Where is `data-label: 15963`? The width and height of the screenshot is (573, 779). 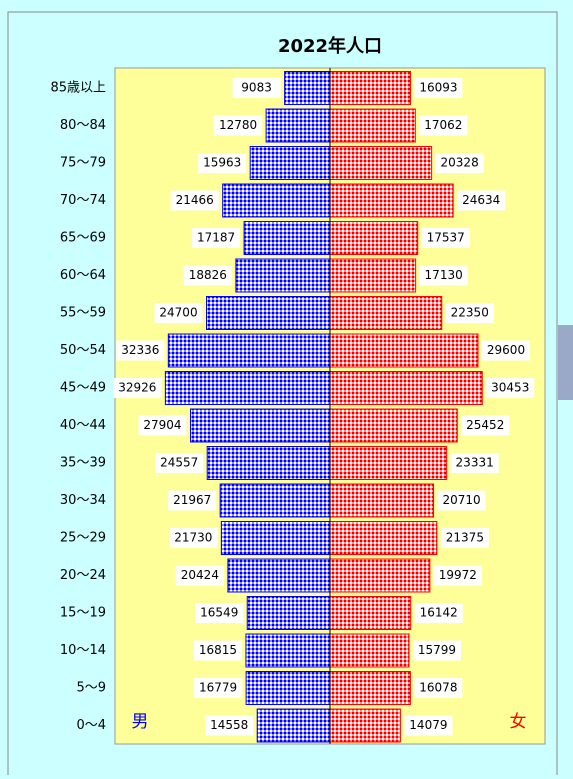
data-label: 15963 is located at coordinates (222, 163).